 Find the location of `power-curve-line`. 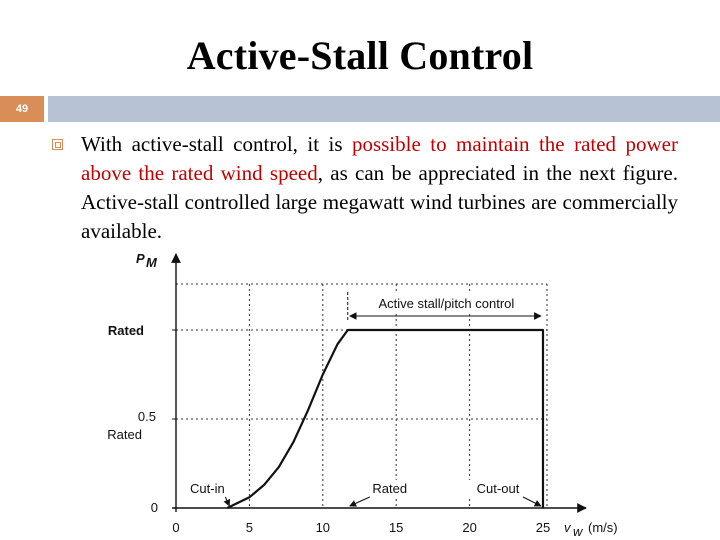

power-curve-line is located at coordinates (385, 418).